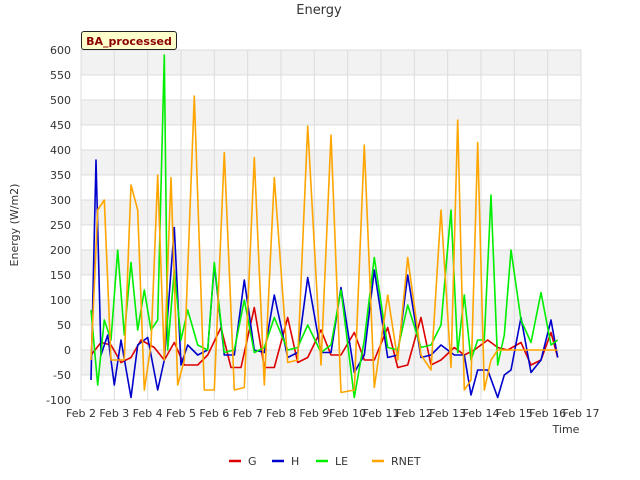  What do you see at coordinates (295, 461) in the screenshot?
I see `legend-label: H` at bounding box center [295, 461].